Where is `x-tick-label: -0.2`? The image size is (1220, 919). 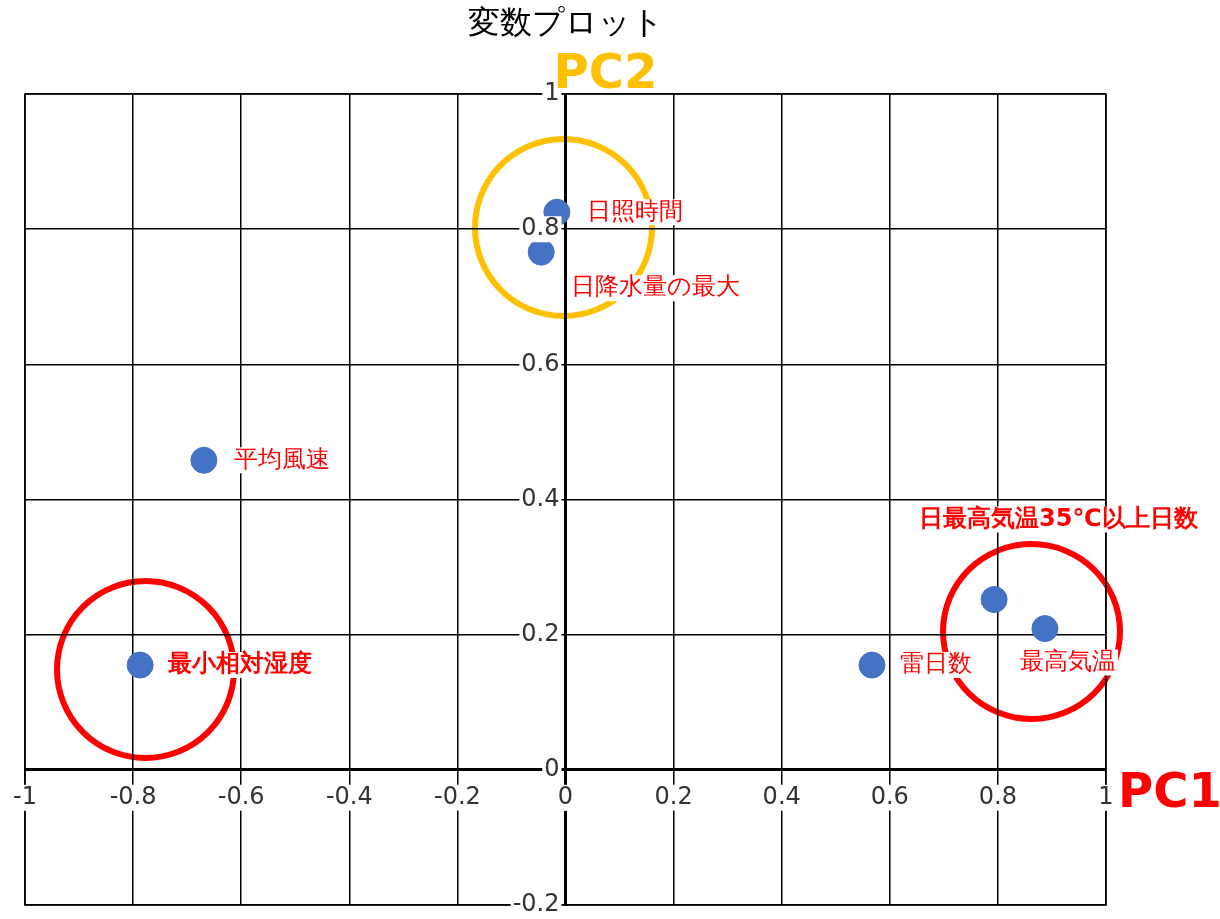
x-tick-label: -0.2 is located at coordinates (457, 796).